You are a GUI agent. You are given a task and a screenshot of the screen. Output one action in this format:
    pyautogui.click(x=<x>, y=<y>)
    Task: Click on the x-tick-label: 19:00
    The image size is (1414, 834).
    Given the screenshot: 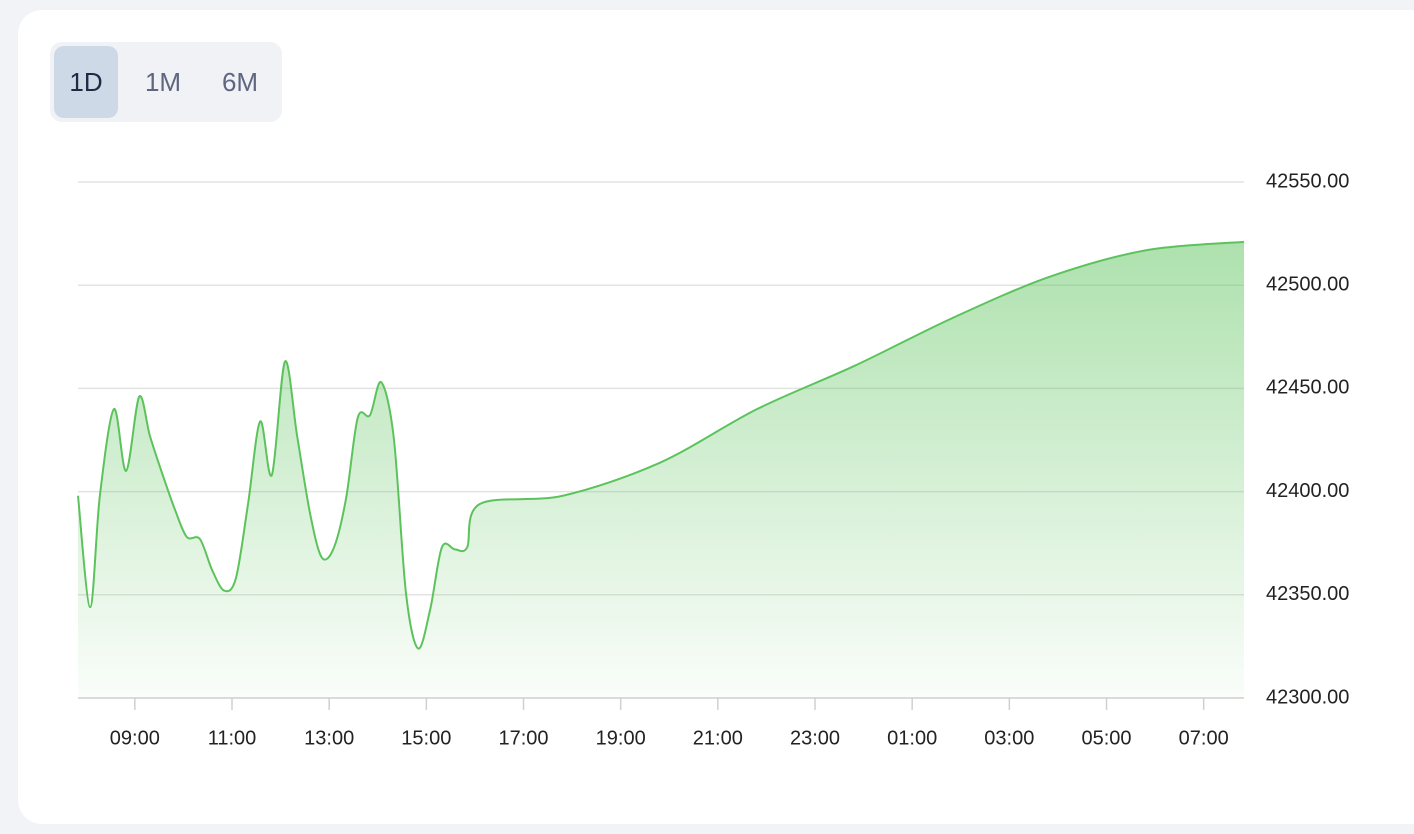 What is the action you would take?
    pyautogui.click(x=621, y=738)
    